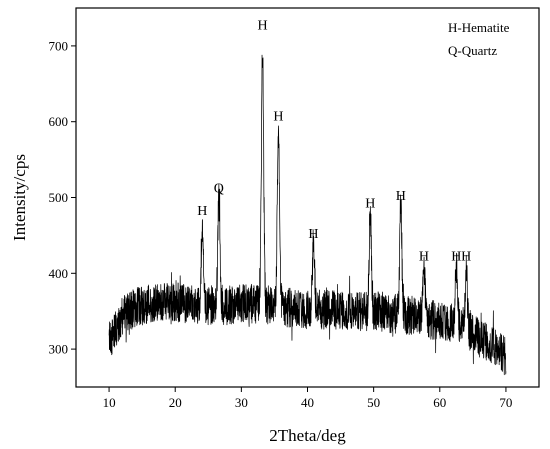 Image resolution: width=550 pixels, height=449 pixels. I want to click on x-axis: 10 20 30 40 50 60 70, so click(307, 398).